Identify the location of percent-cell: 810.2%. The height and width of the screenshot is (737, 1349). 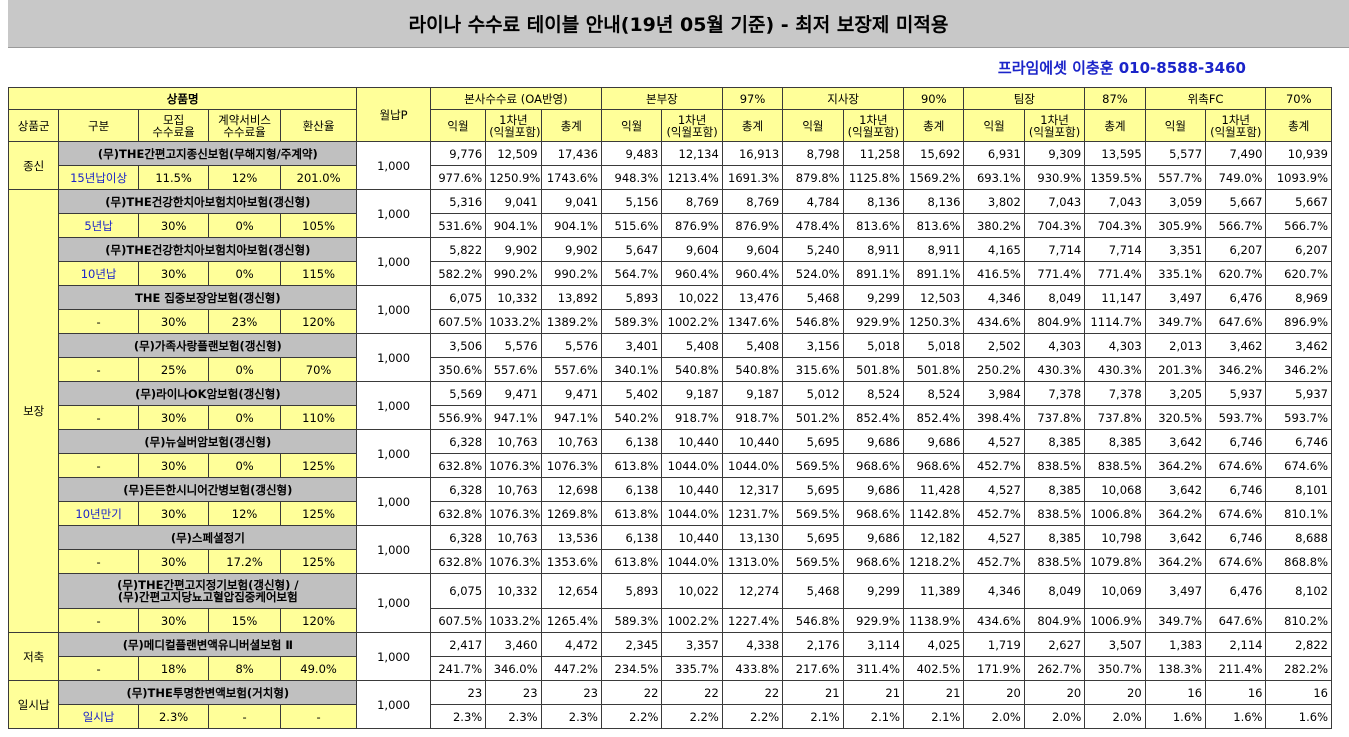
(1298, 620).